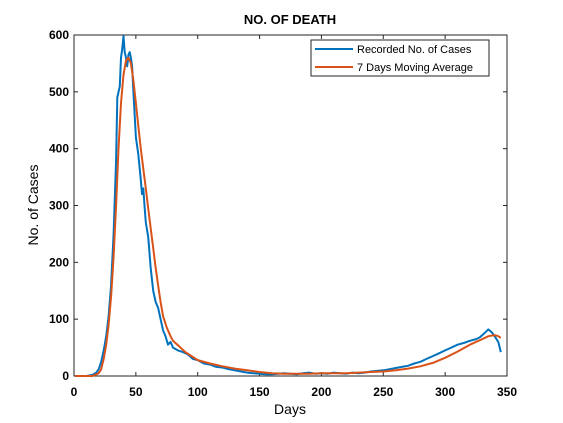 The height and width of the screenshot is (423, 563). What do you see at coordinates (383, 392) in the screenshot?
I see `x-tick-label: 250` at bounding box center [383, 392].